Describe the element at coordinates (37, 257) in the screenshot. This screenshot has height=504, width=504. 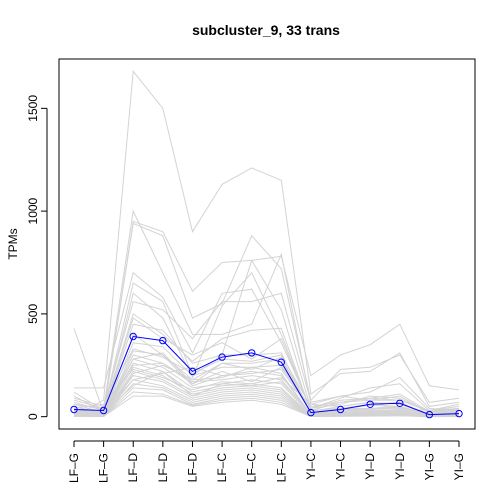
I see `y-axis: 0 500 1000 1500` at that location.